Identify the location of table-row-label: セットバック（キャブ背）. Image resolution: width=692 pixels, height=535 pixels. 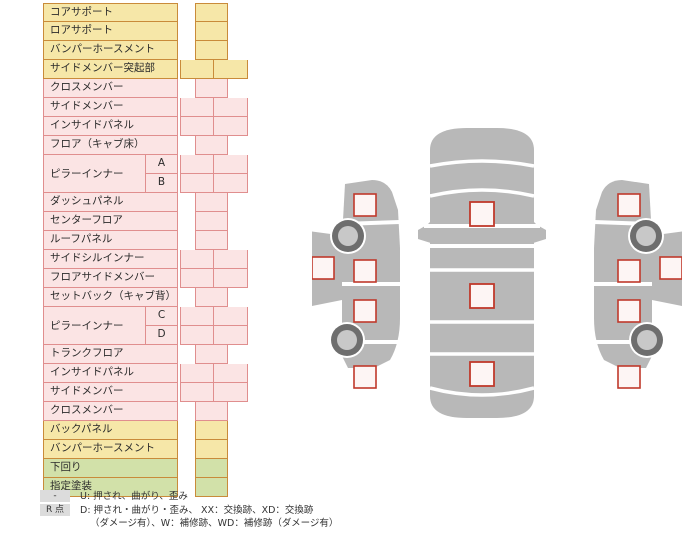
(110, 297).